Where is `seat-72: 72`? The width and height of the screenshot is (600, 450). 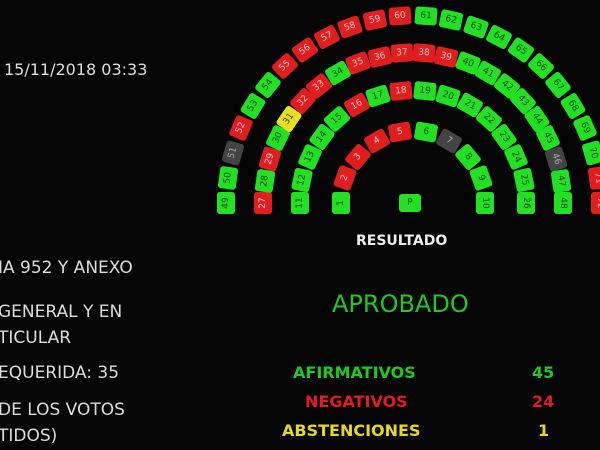 seat-72: 72 is located at coordinates (595, 203).